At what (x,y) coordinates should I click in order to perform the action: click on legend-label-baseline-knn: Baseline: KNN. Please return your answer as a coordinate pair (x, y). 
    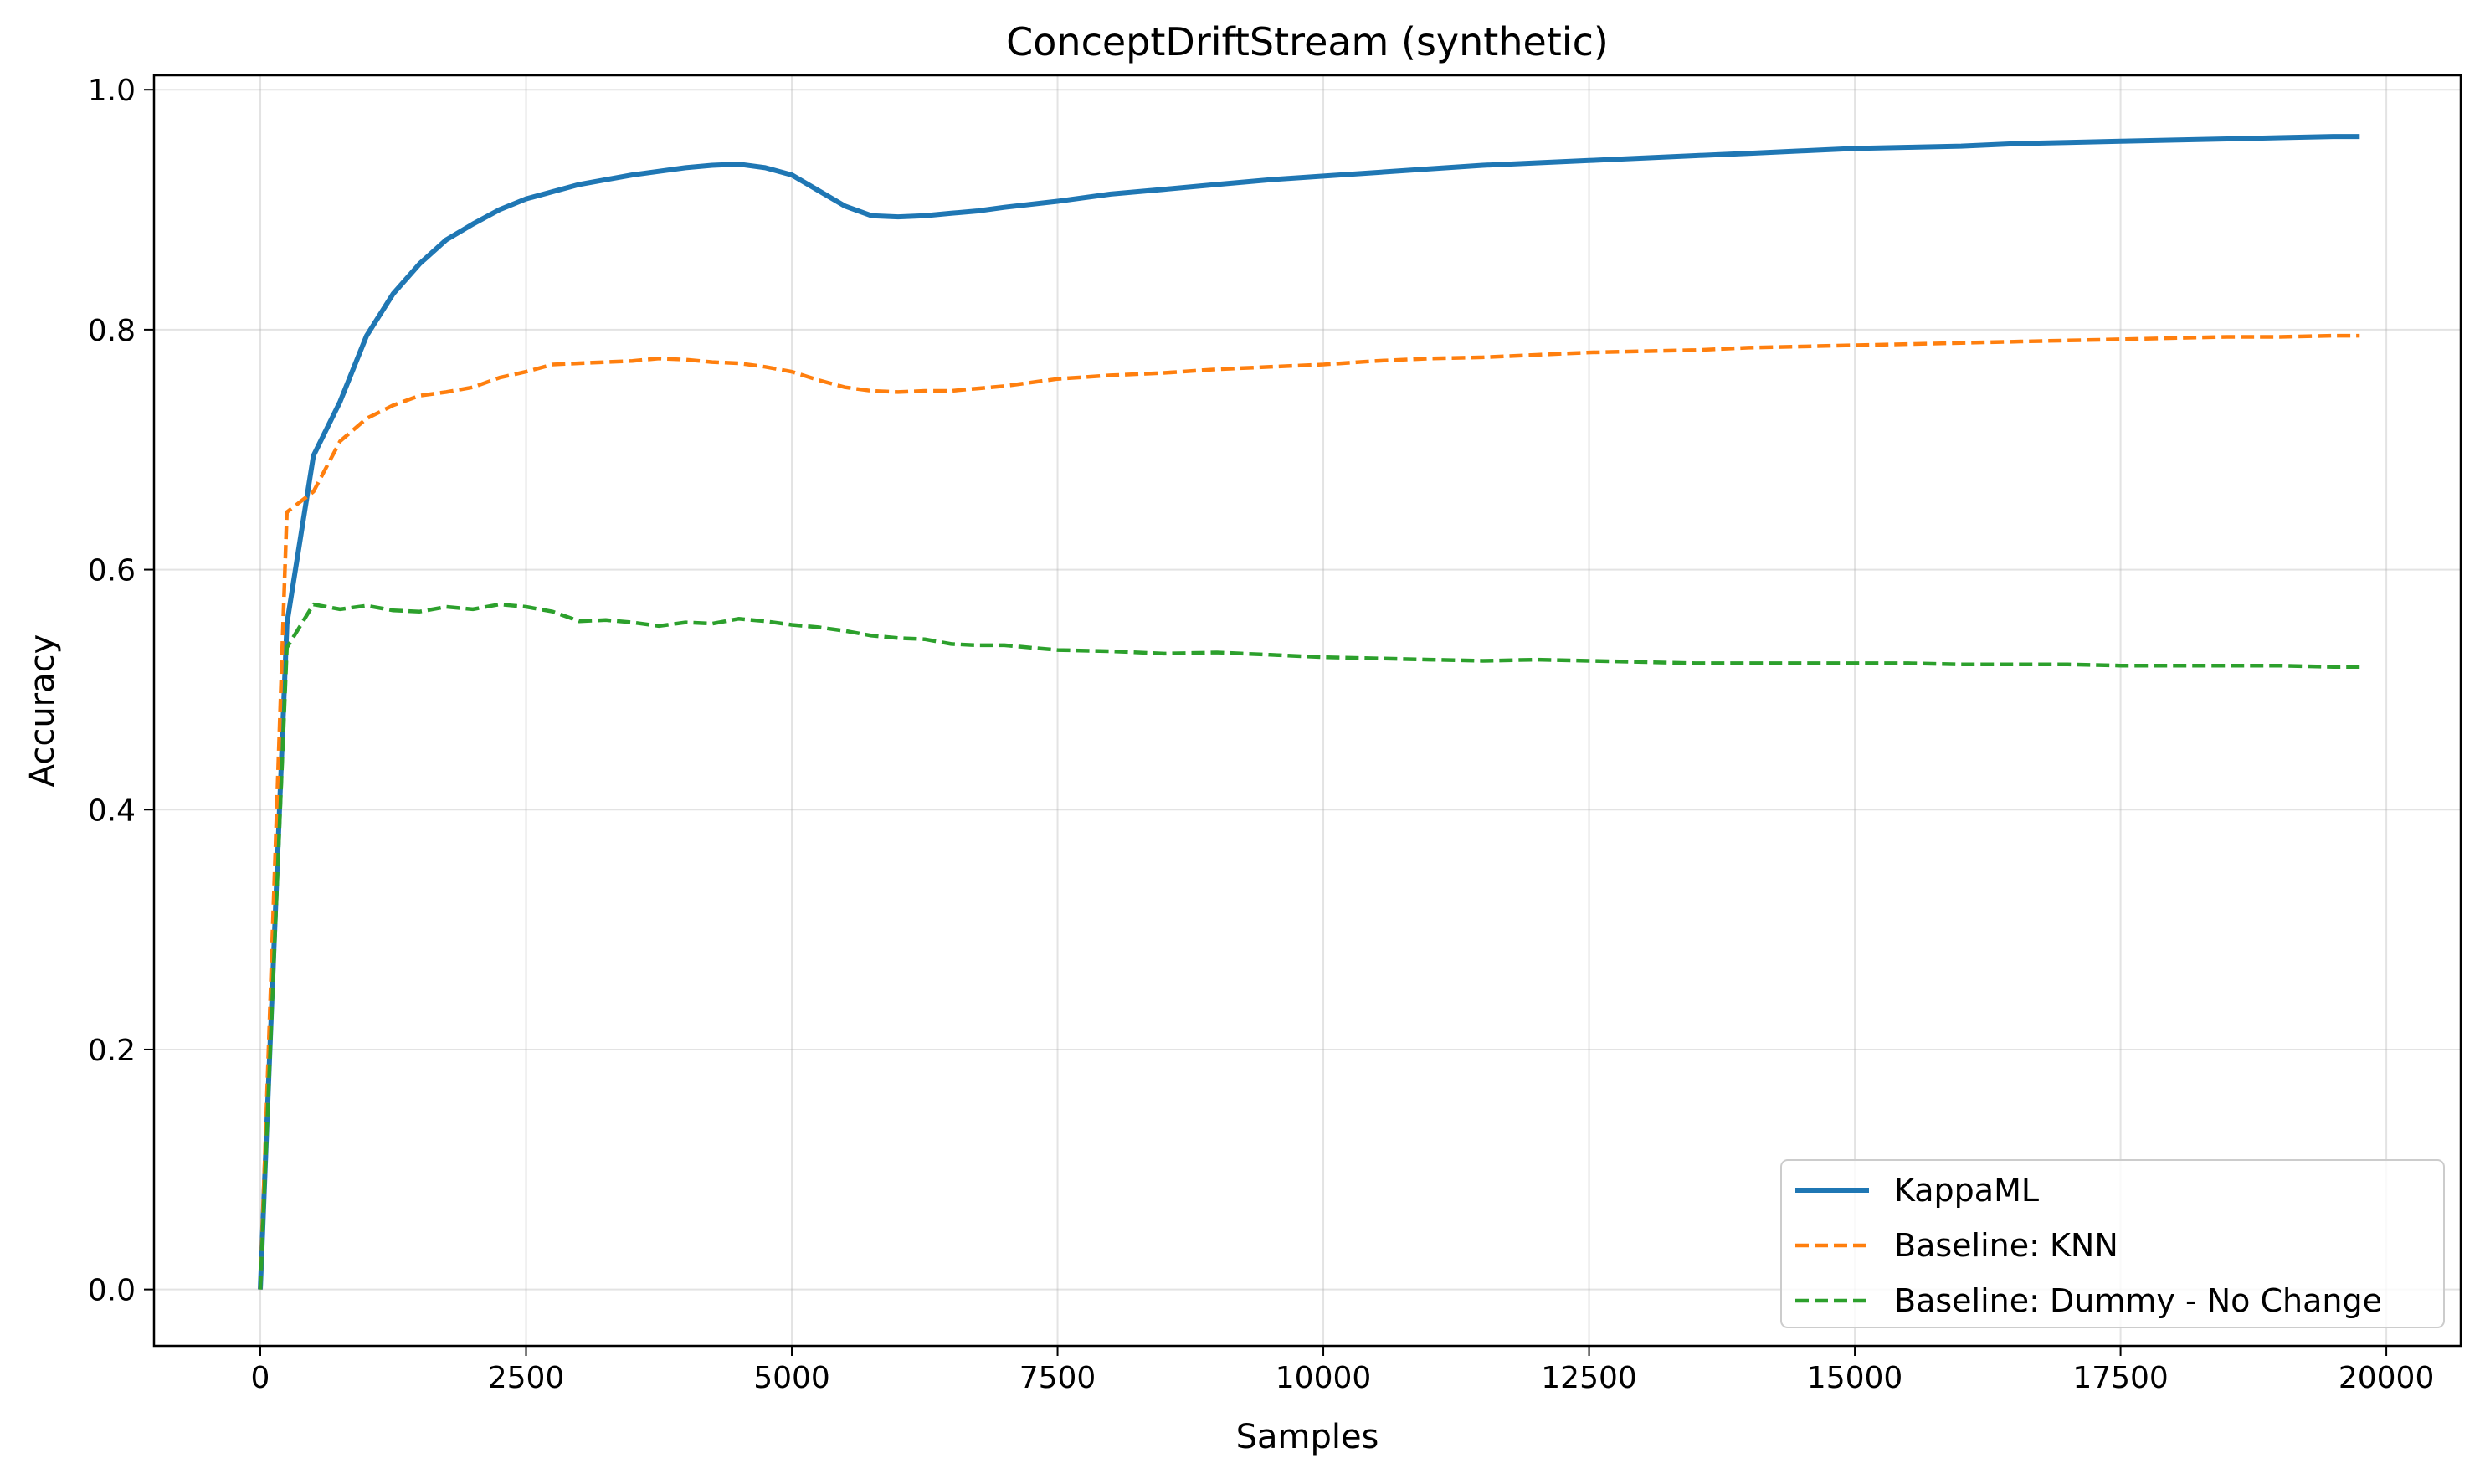
    Looking at the image, I should click on (2006, 1246).